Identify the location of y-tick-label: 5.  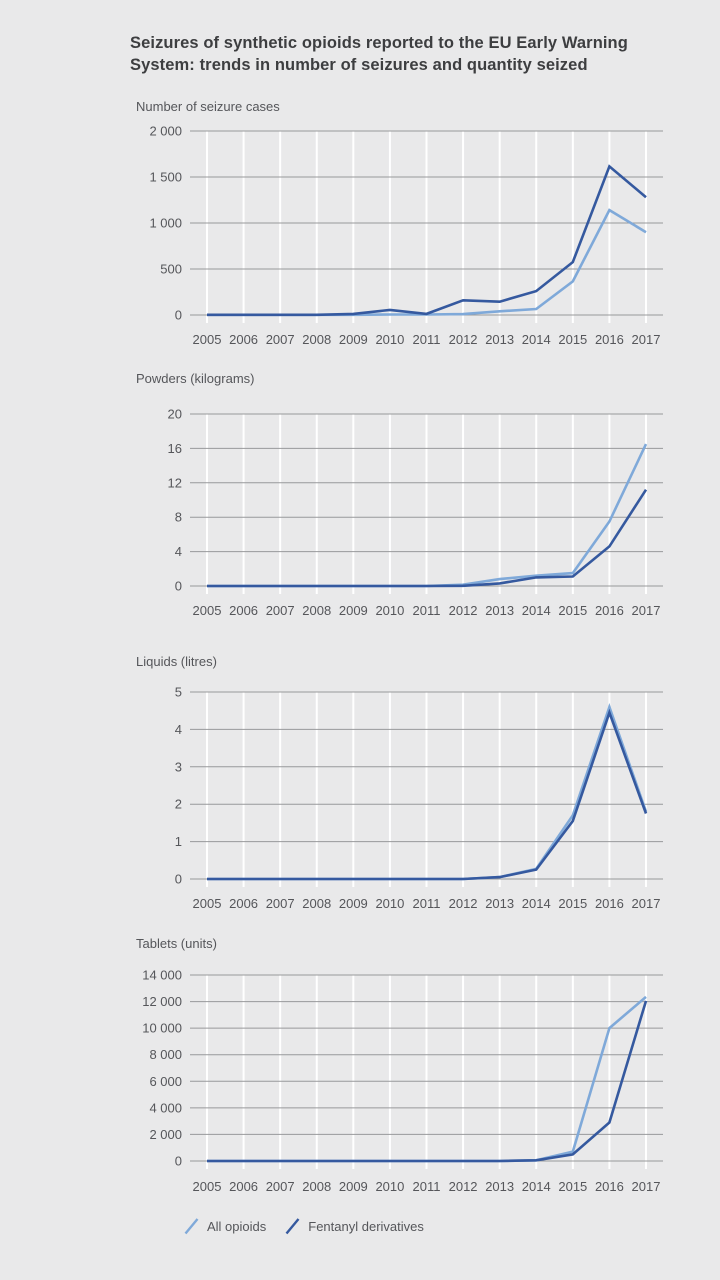
(178, 692).